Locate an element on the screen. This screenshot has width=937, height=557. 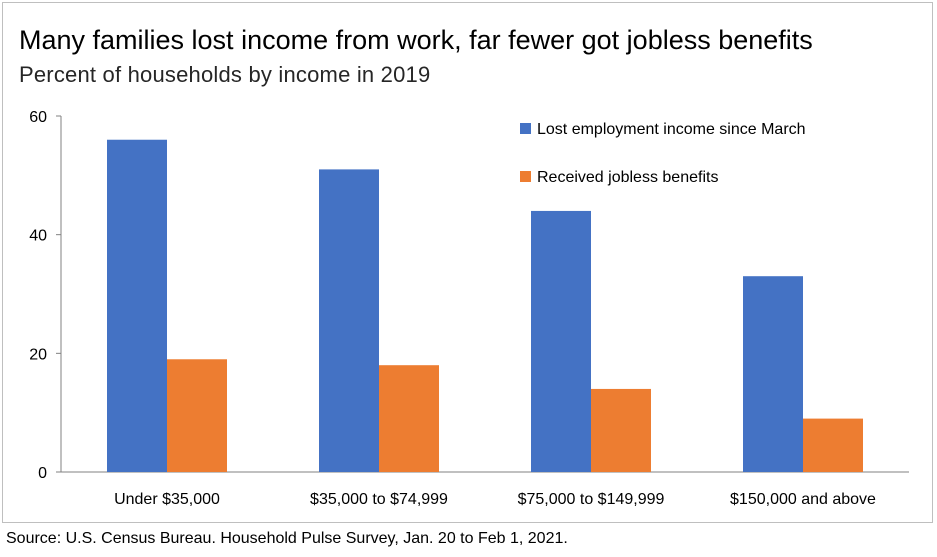
x-tick-label: $35,000 to $74,999 is located at coordinates (379, 499).